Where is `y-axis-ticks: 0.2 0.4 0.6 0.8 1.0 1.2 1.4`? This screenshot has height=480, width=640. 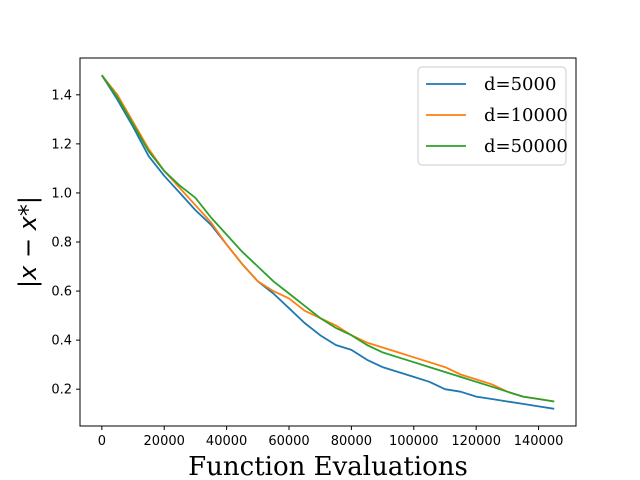 y-axis-ticks: 0.2 0.4 0.6 0.8 1.0 1.2 1.4 is located at coordinates (65, 243).